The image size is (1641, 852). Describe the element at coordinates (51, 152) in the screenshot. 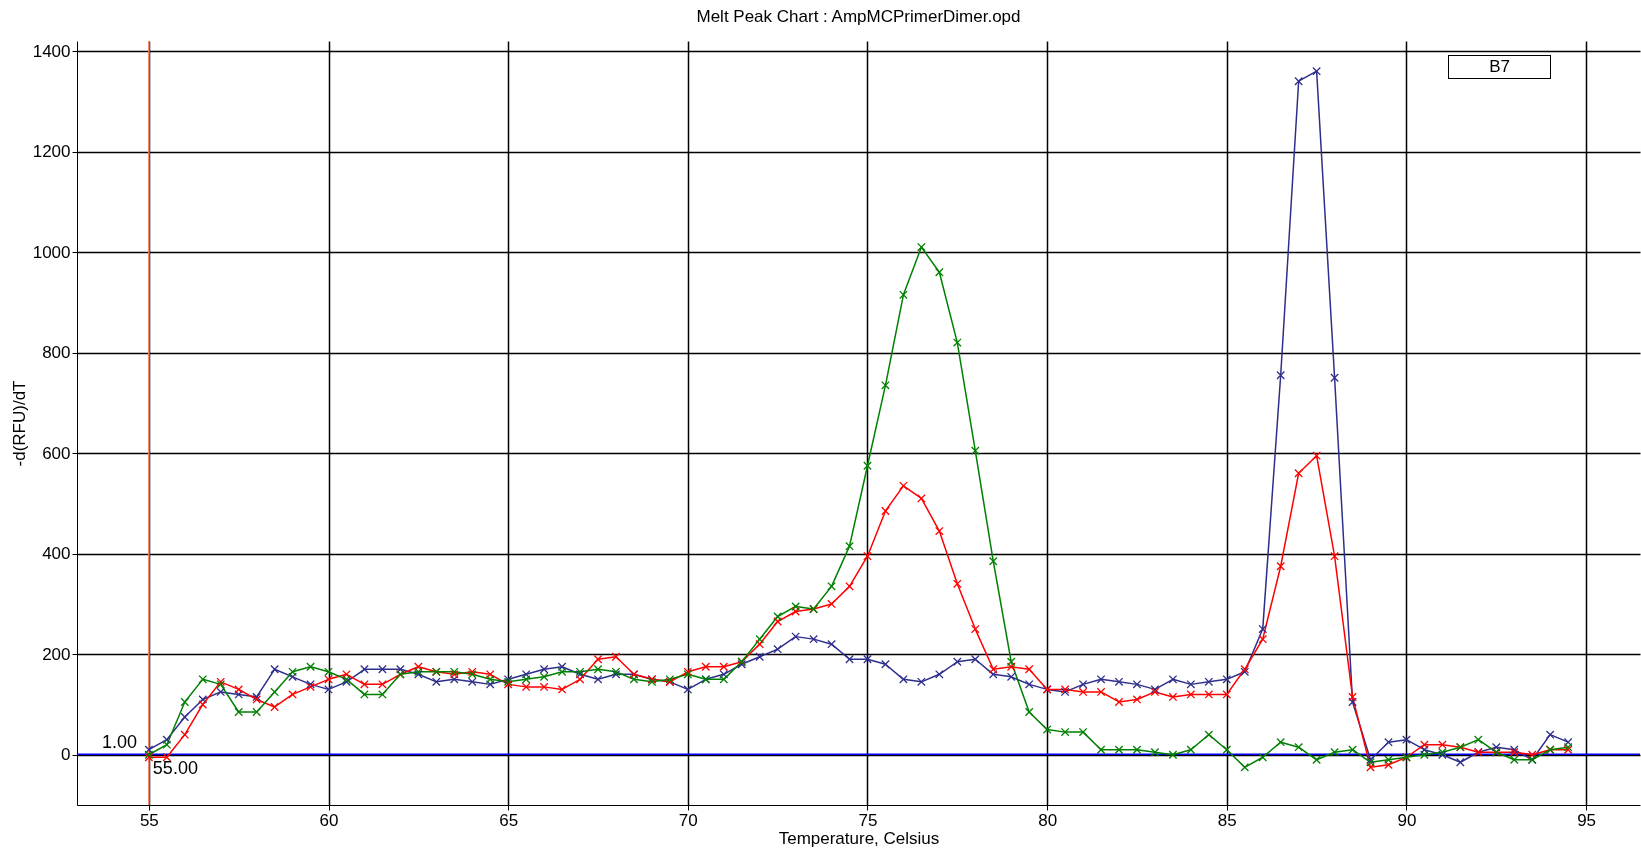

I see `y-tick-label: 1200` at that location.